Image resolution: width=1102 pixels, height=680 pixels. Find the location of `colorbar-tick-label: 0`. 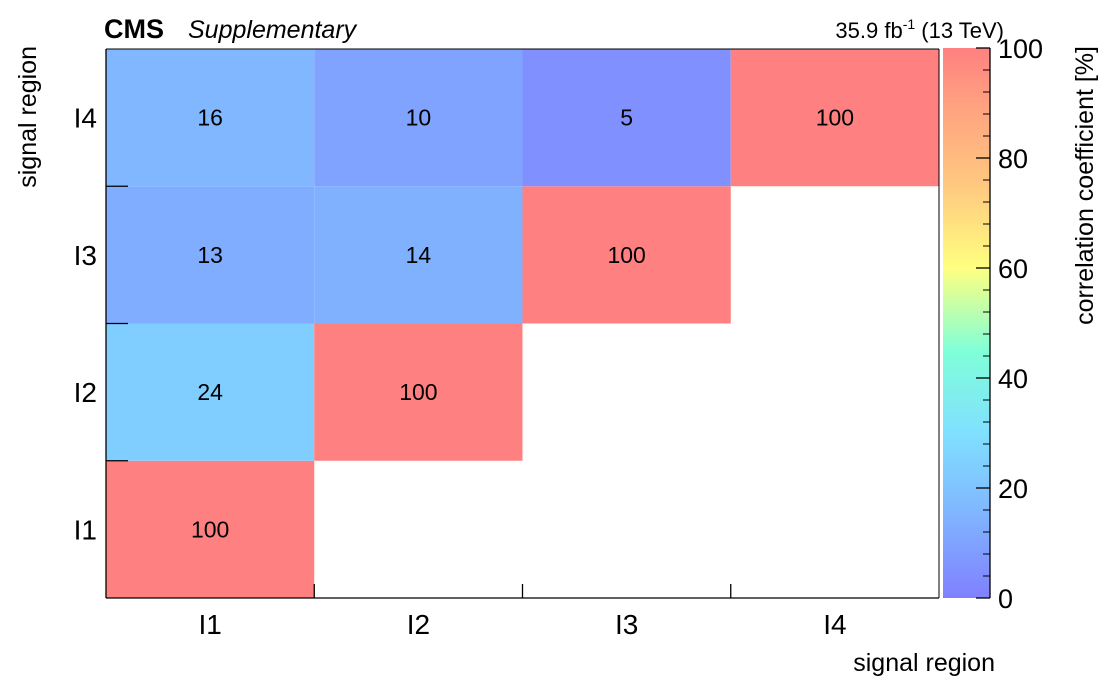

colorbar-tick-label: 0 is located at coordinates (1005, 599).